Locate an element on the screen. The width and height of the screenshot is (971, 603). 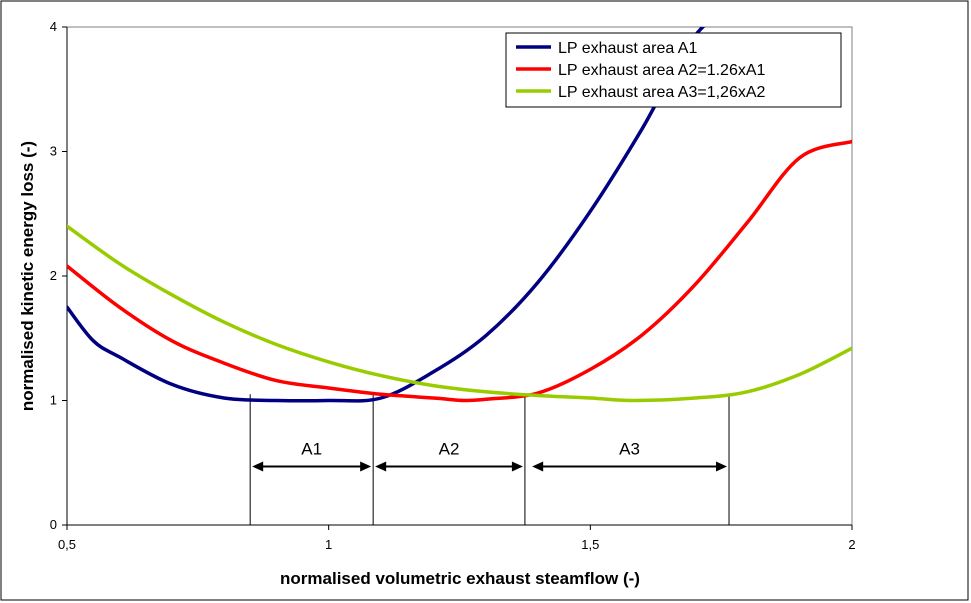
x-tick-label: 1 is located at coordinates (328, 544).